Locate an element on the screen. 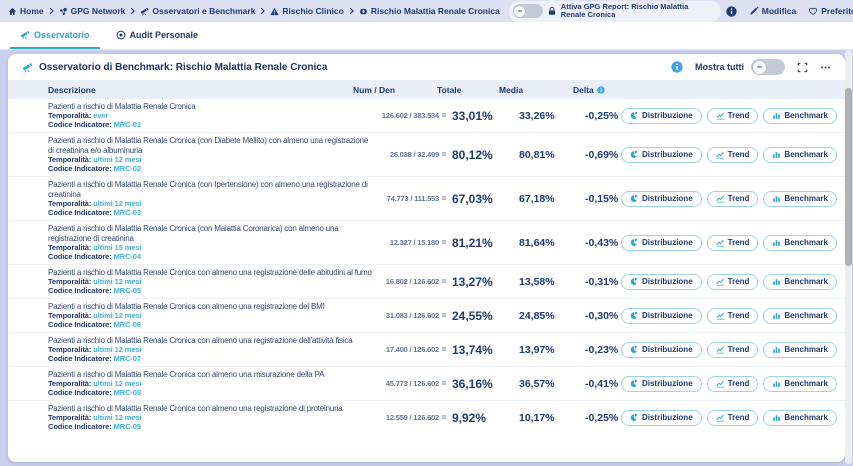  scrollbar-track is located at coordinates (848, 257).